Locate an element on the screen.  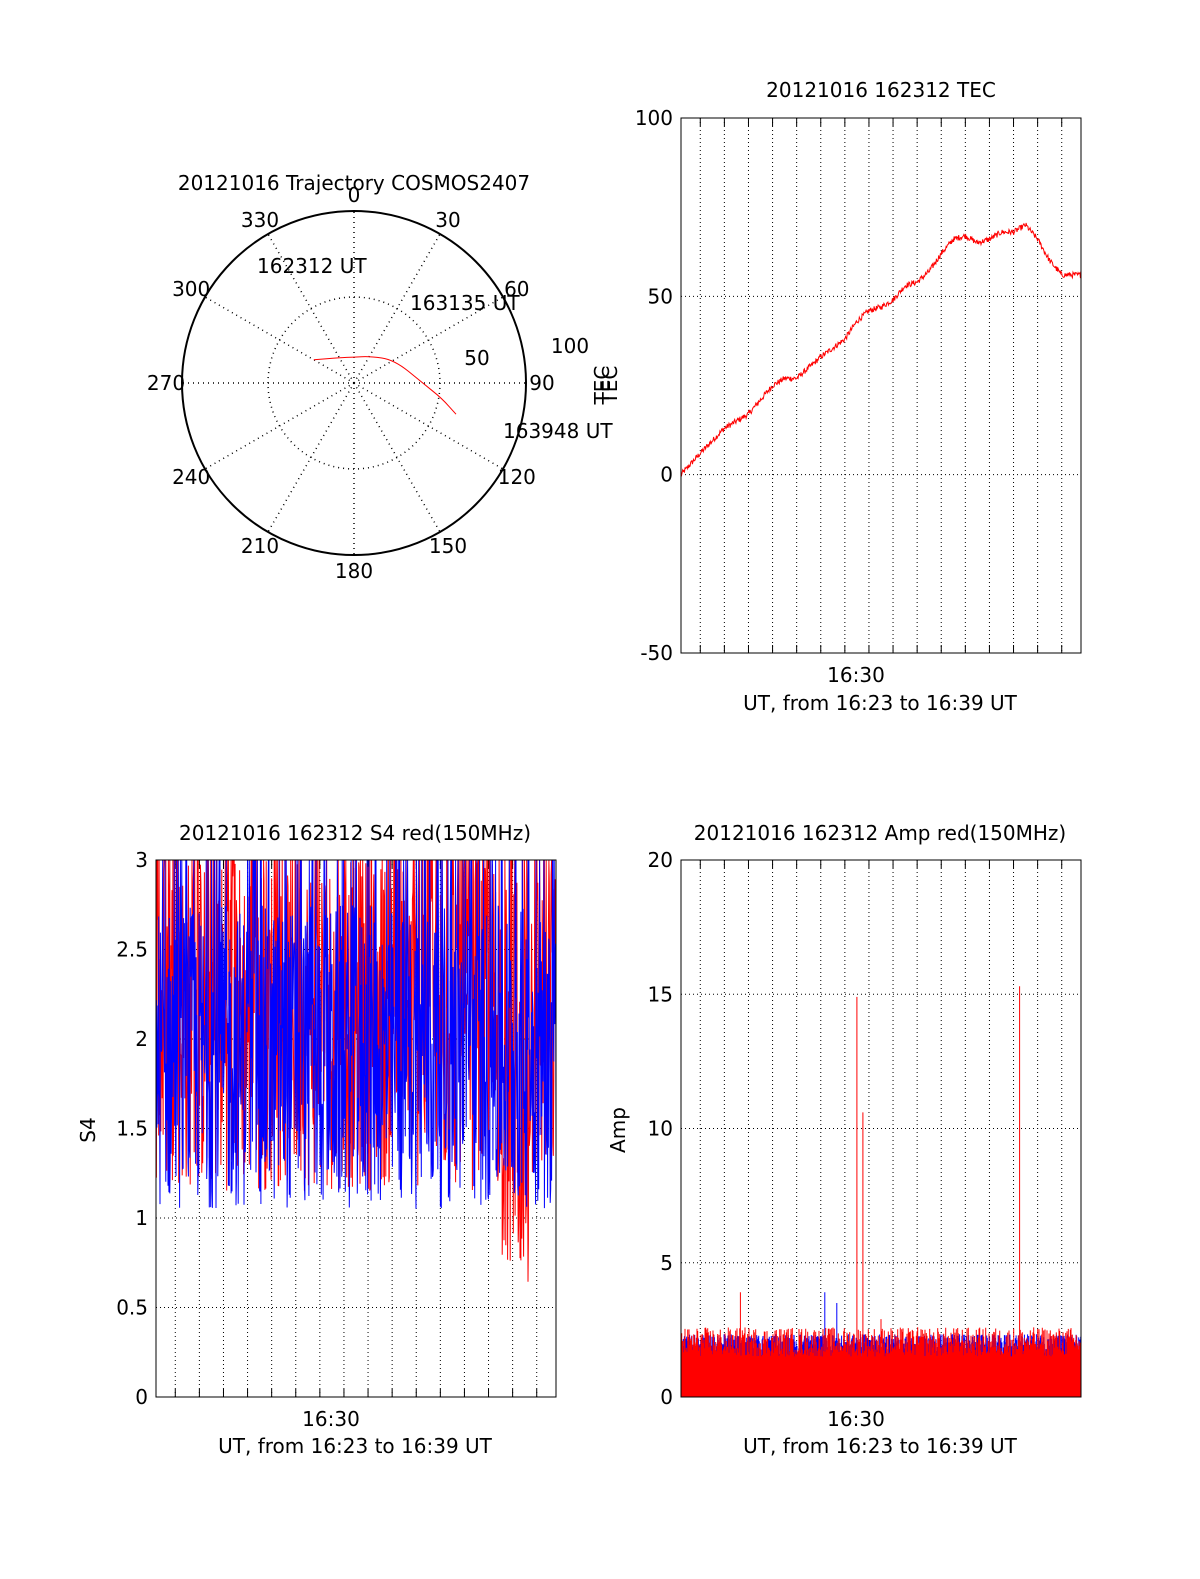
polar-annotation-end: 163948 UT is located at coordinates (558, 431).